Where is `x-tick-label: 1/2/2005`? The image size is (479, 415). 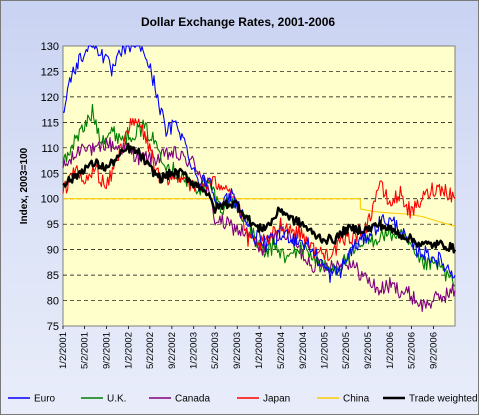 x-tick-label: 1/2/2005 is located at coordinates (325, 350).